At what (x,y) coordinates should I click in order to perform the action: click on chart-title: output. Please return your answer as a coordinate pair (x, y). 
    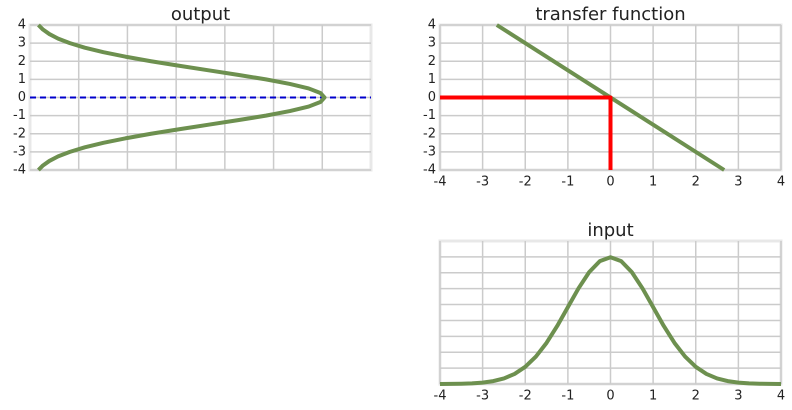
    Looking at the image, I should click on (200, 14).